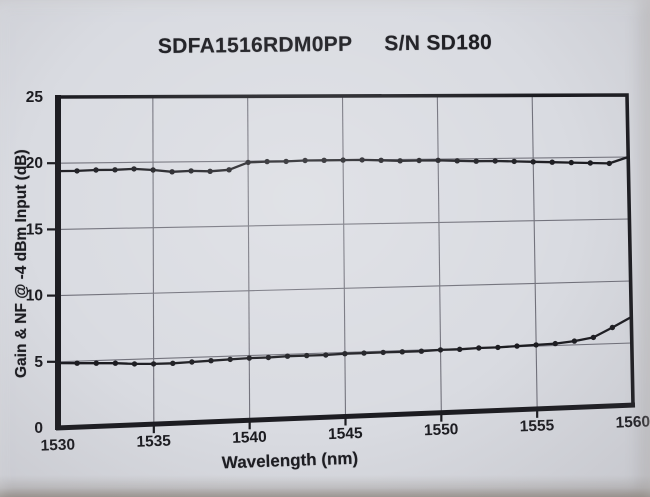 This screenshot has width=650, height=497. What do you see at coordinates (536, 426) in the screenshot?
I see `x-tick-label: 1555` at bounding box center [536, 426].